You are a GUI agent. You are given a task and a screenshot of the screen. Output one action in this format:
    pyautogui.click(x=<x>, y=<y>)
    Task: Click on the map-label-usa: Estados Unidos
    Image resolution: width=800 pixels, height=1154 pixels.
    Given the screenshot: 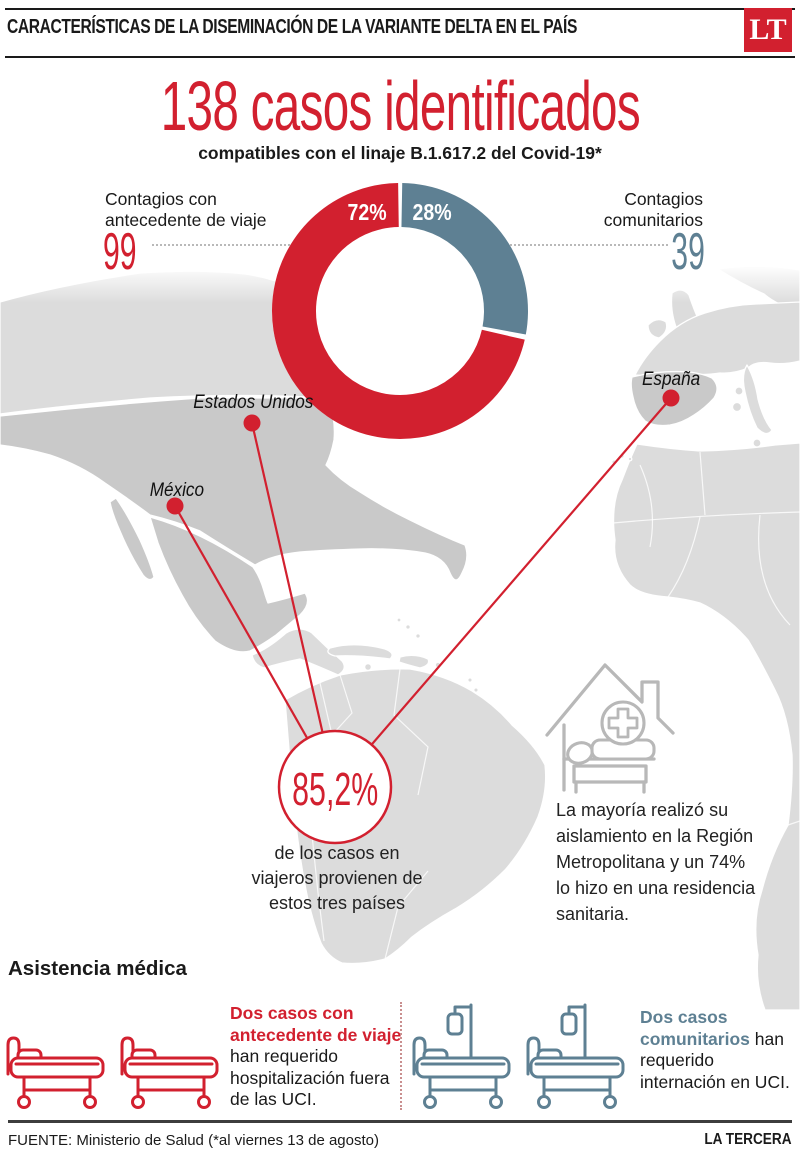 What is the action you would take?
    pyautogui.click(x=253, y=402)
    